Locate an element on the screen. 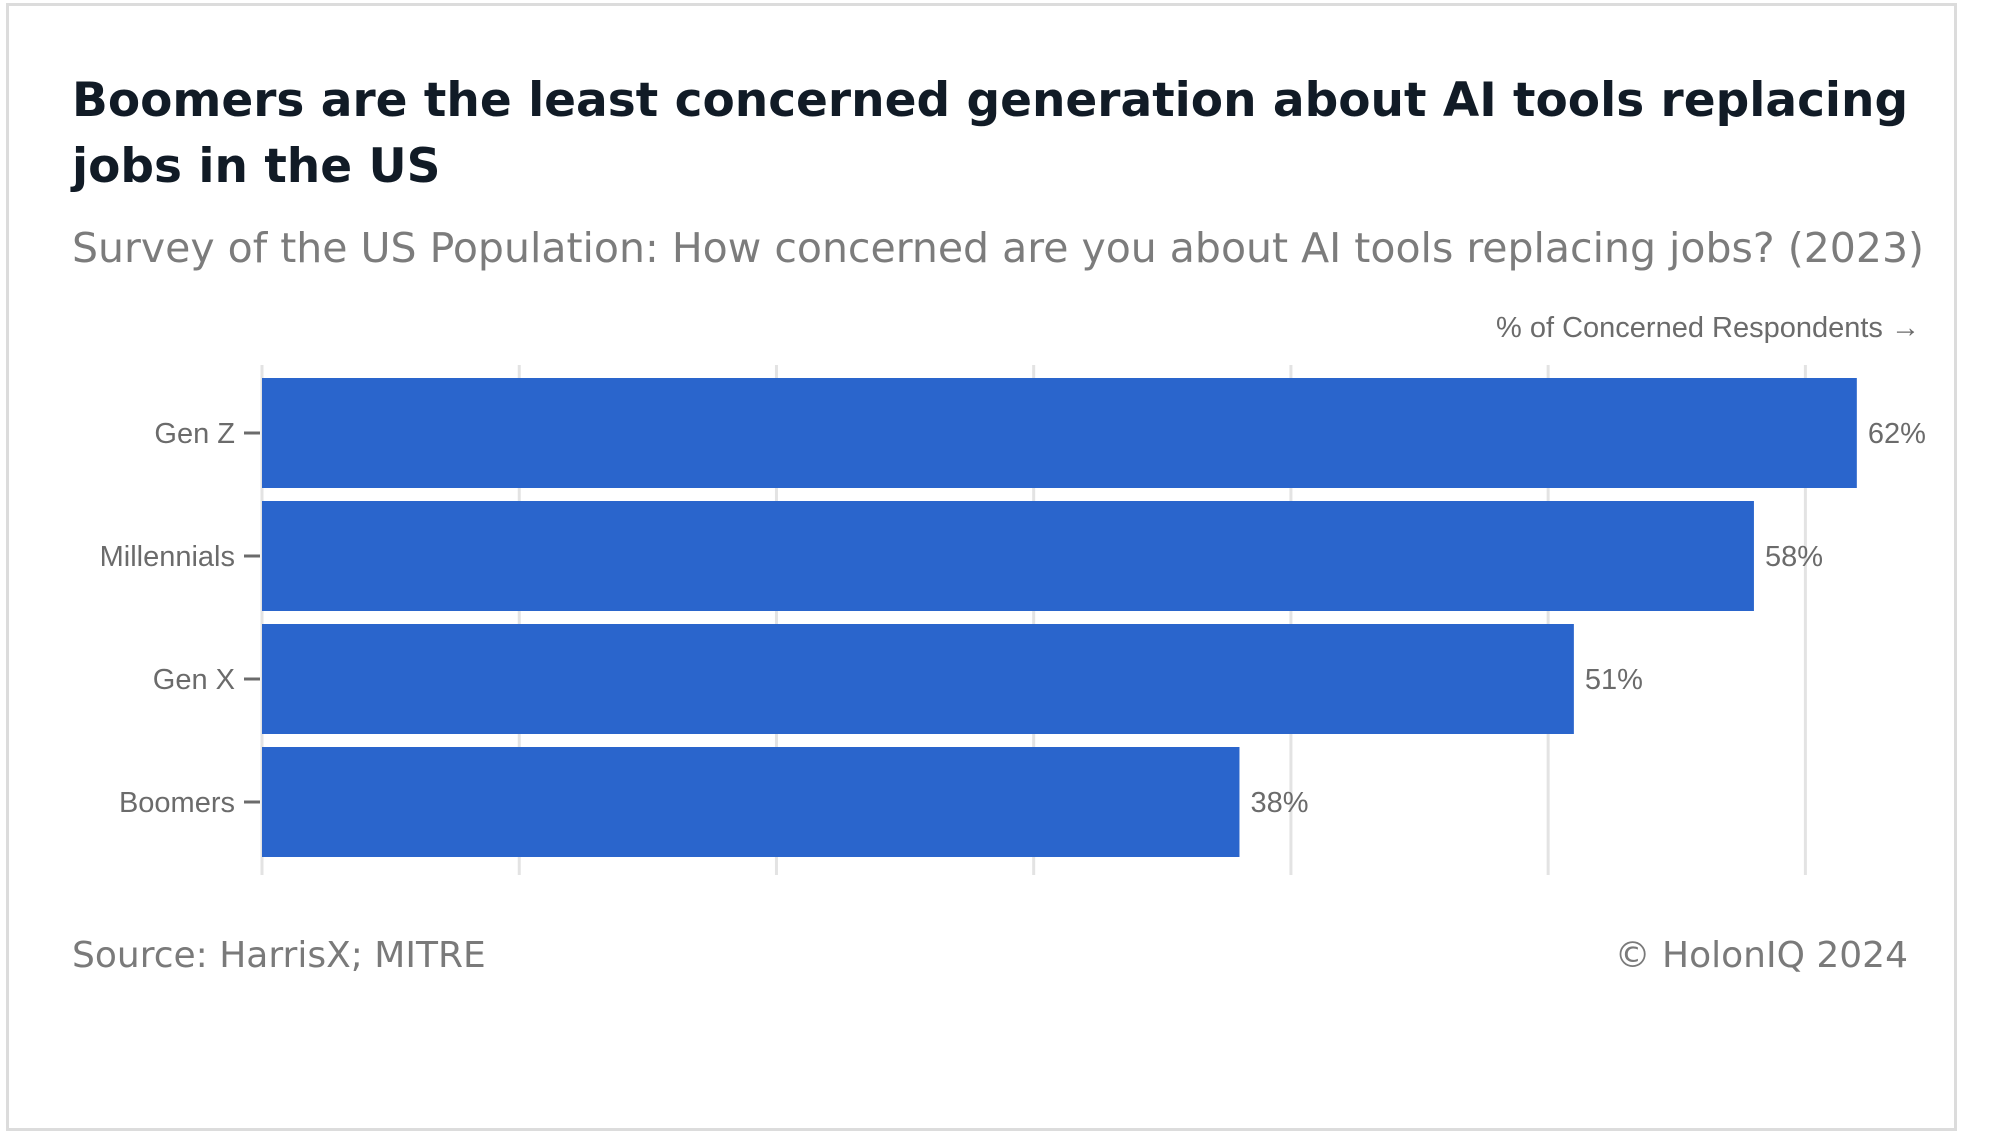 The width and height of the screenshot is (2000, 1139). value-label: 62% is located at coordinates (1897, 434).